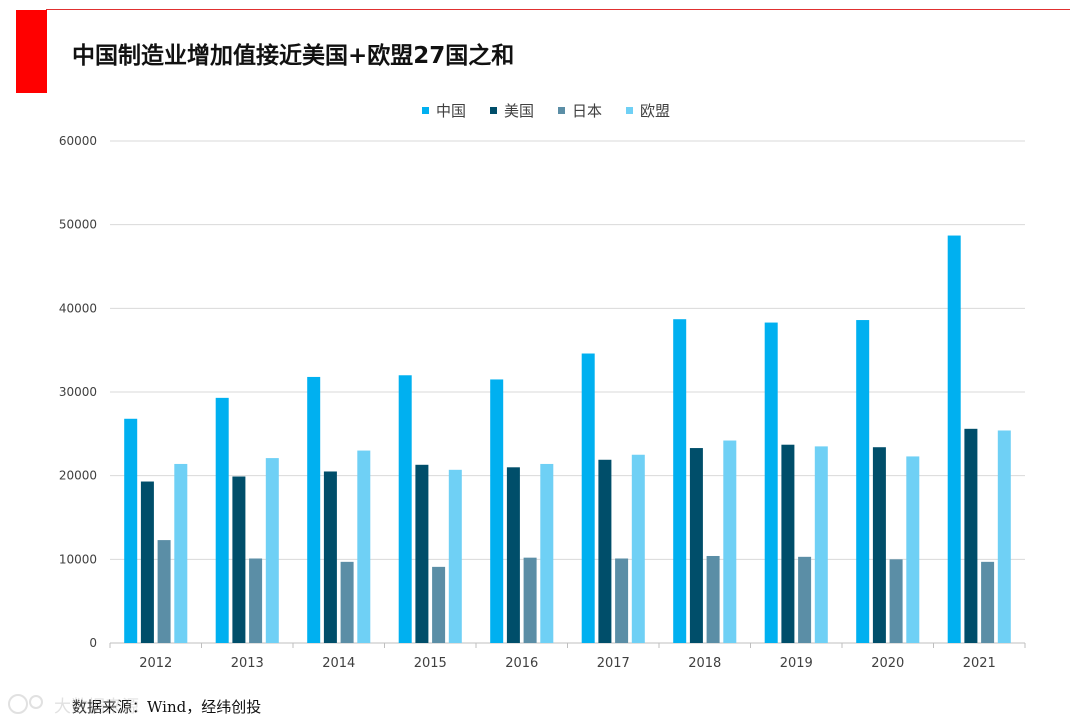 The width and height of the screenshot is (1080, 724). Describe the element at coordinates (93, 643) in the screenshot. I see `y-tick-label: 0` at that location.